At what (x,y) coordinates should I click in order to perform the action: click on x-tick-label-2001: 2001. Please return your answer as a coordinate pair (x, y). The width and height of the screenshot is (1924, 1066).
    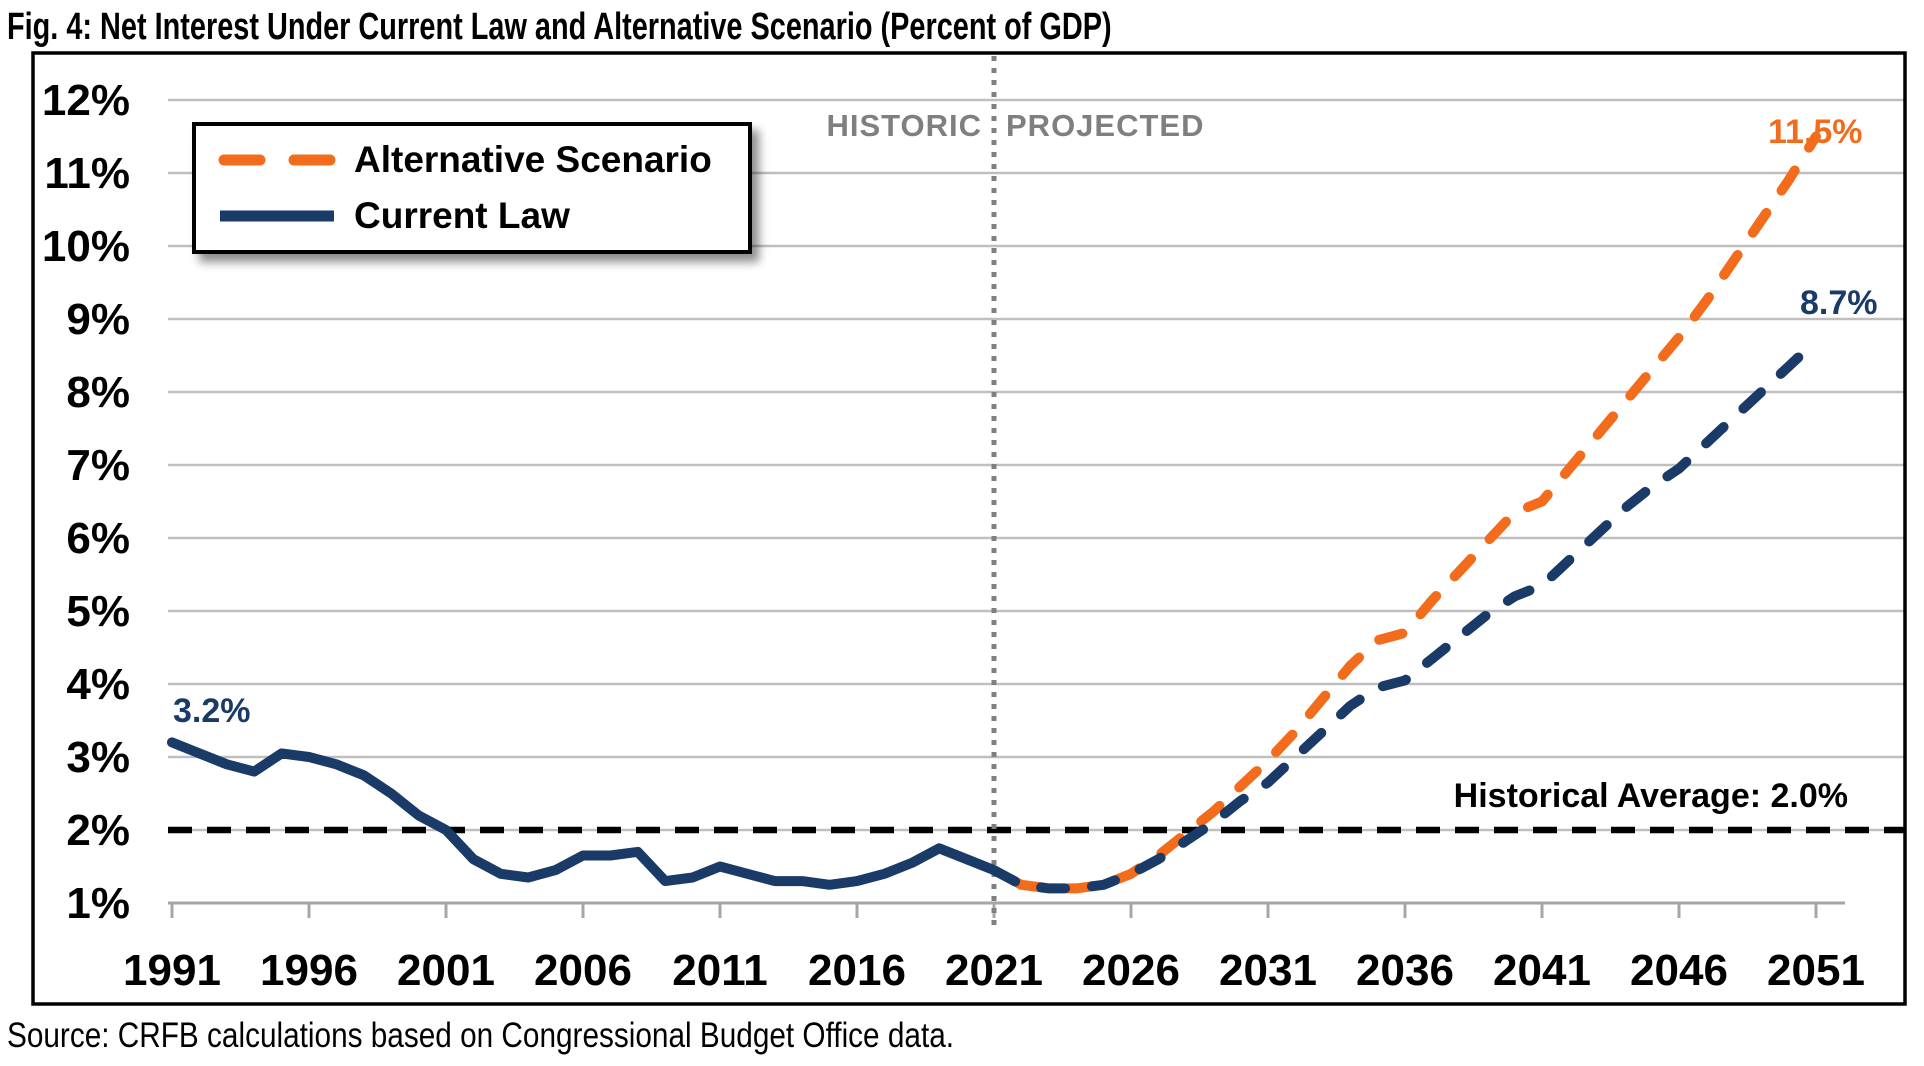
    Looking at the image, I should click on (446, 970).